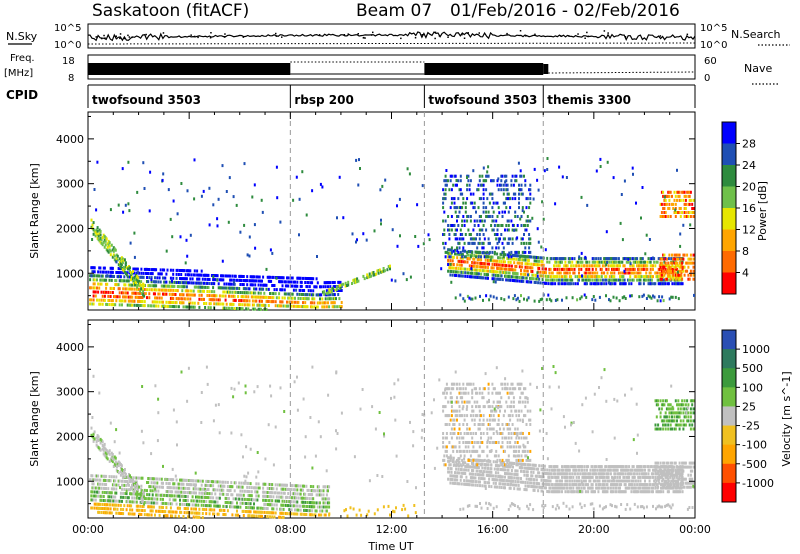  What do you see at coordinates (22, 36) in the screenshot?
I see `nsky-label: N.Sky` at bounding box center [22, 36].